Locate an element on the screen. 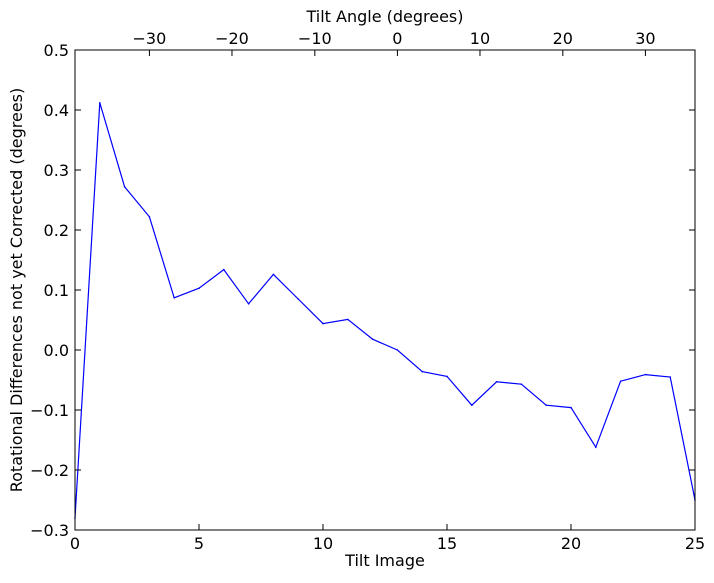 The image size is (714, 583). top-tick-label: 20 is located at coordinates (563, 38).